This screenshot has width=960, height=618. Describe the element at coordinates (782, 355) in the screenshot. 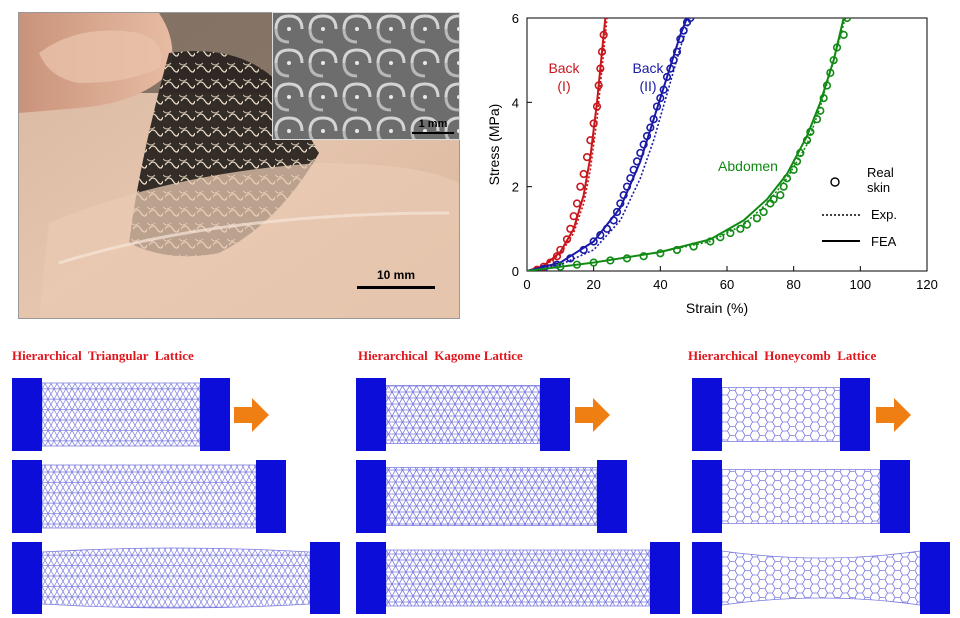

I see `lattice-title-honeycomb: Hierarchical Honeycomb Lattice` at that location.